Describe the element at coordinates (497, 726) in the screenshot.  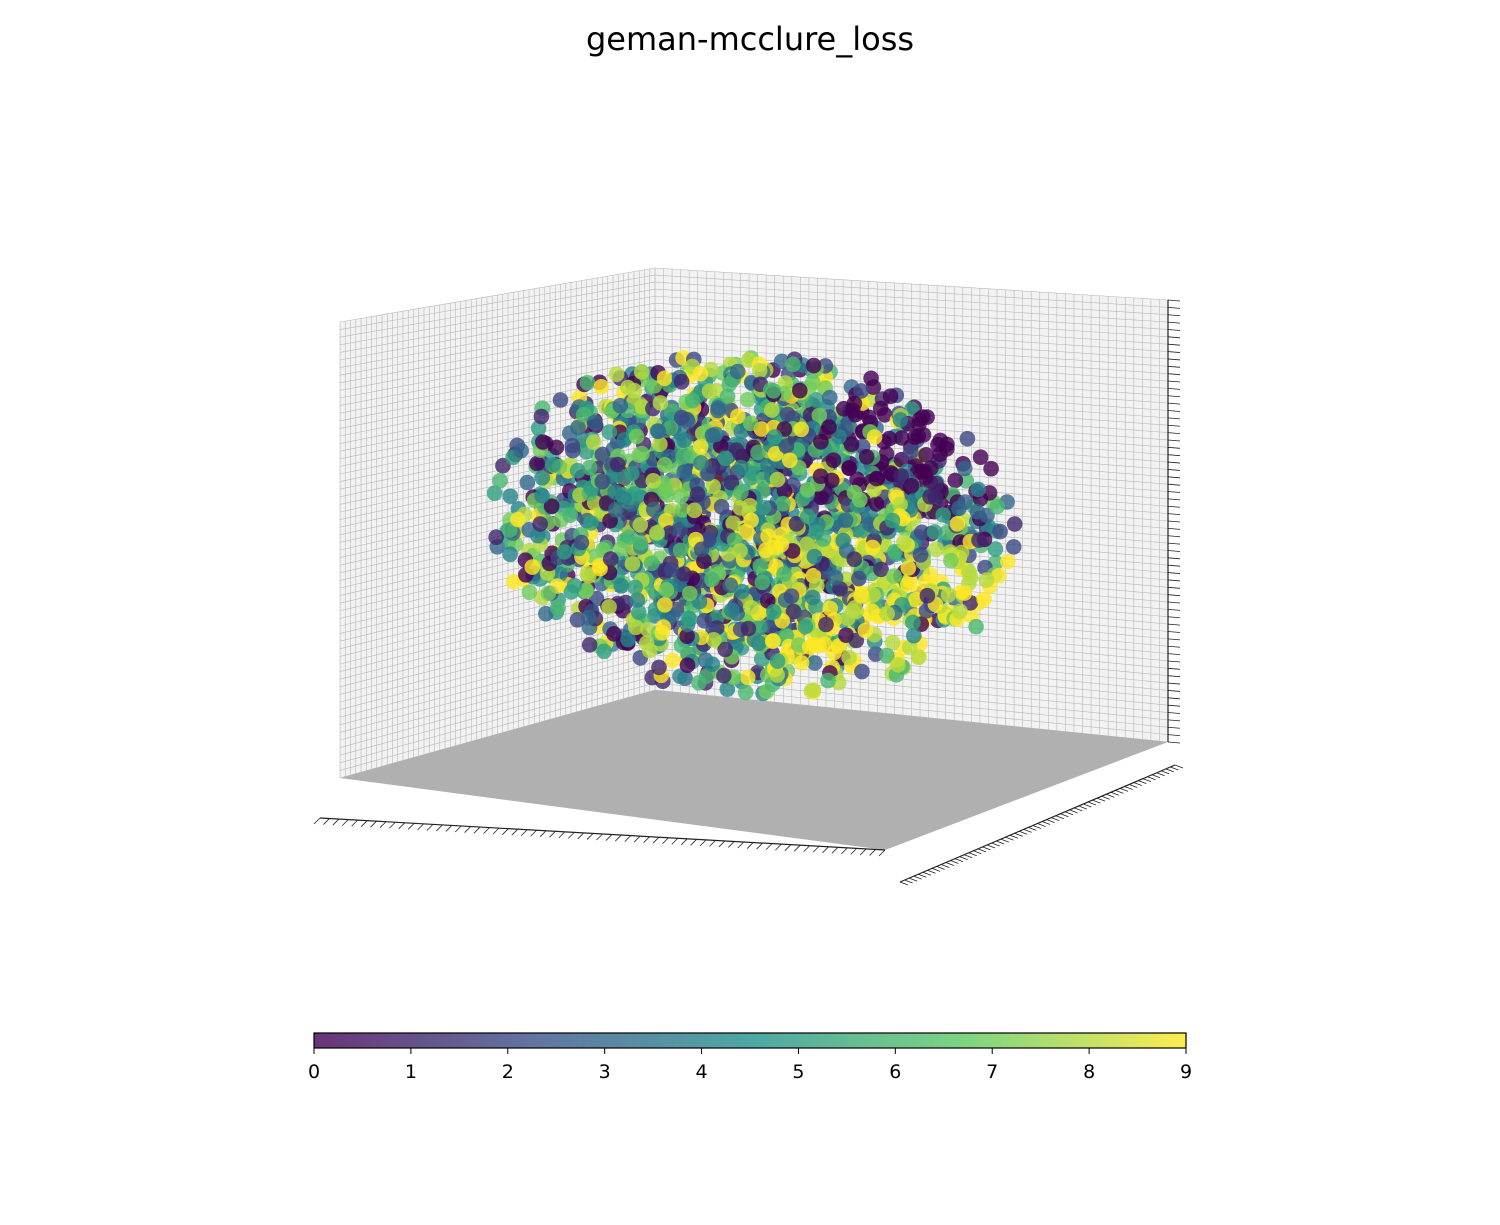
I see `grid-line` at that location.